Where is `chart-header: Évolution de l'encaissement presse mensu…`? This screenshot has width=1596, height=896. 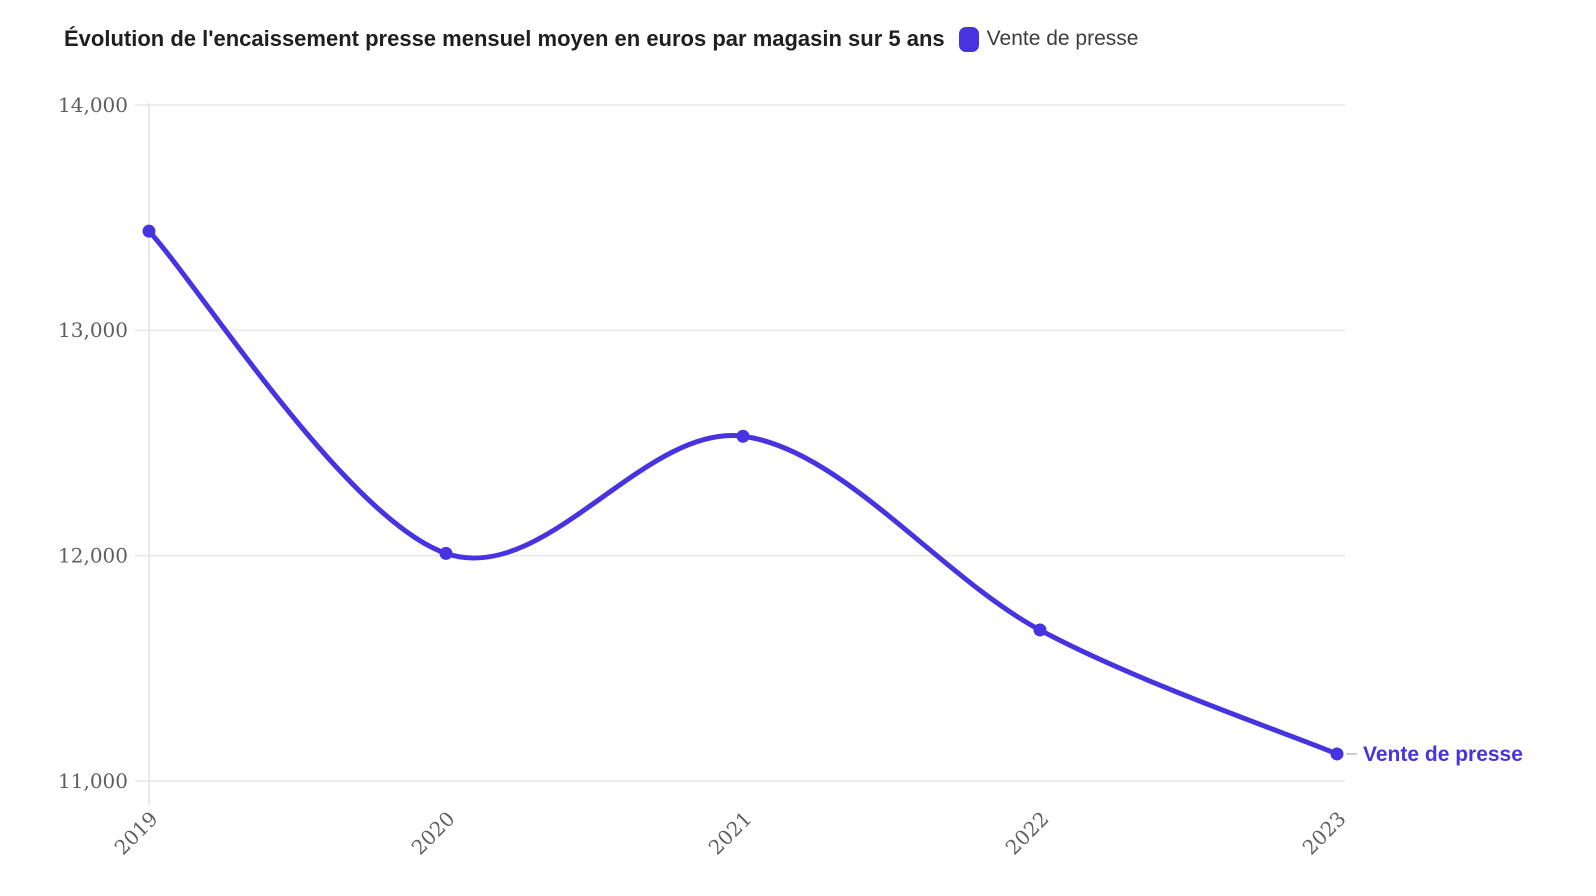 chart-header: Évolution de l'encaissement presse mensu… is located at coordinates (601, 39).